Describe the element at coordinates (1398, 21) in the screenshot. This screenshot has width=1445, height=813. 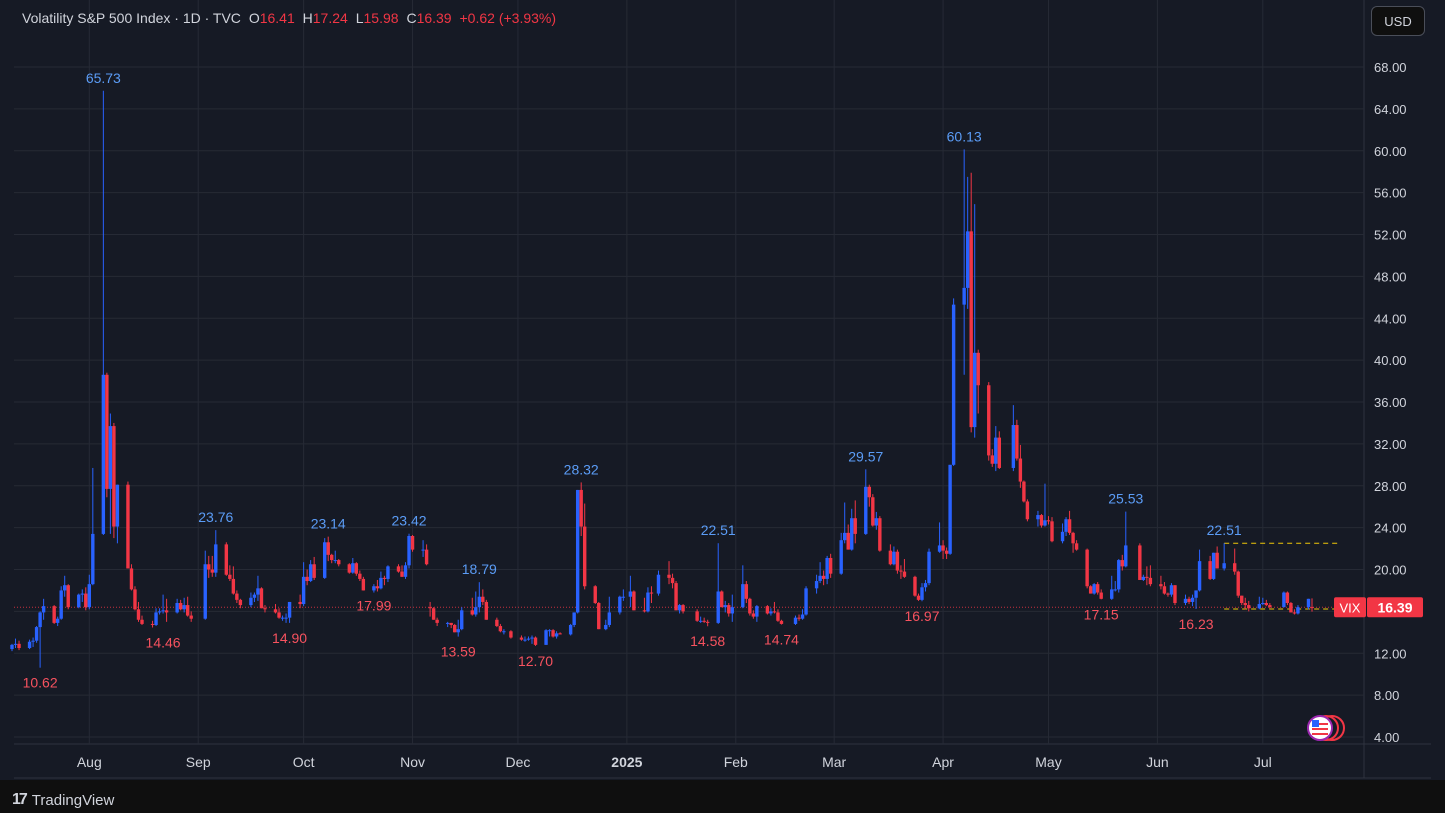
I see `currency-button: USD` at that location.